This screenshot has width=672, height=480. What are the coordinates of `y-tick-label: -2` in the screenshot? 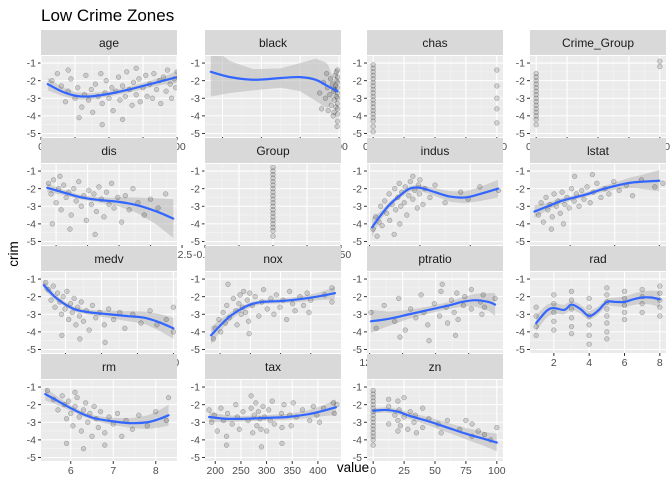 It's located at (195, 297).